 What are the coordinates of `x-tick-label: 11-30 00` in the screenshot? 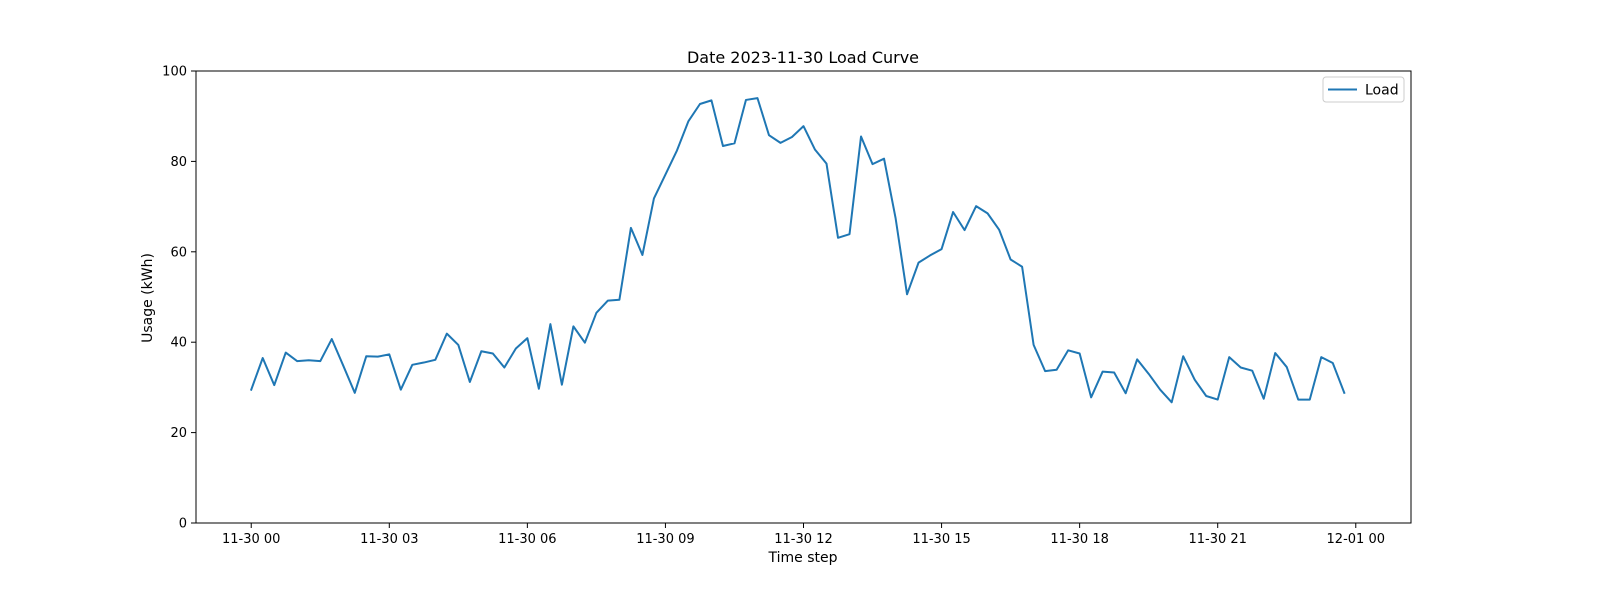 It's located at (251, 539).